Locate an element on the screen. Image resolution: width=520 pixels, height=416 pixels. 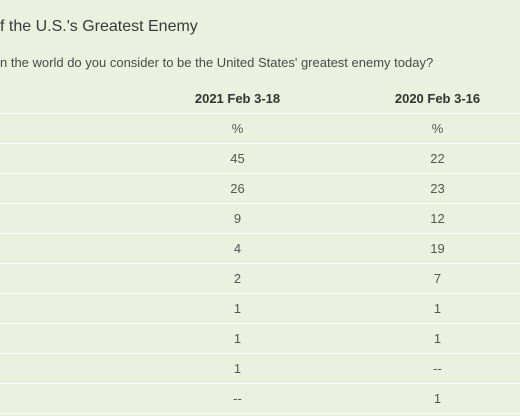
table-row: 45 22 is located at coordinates (260, 159).